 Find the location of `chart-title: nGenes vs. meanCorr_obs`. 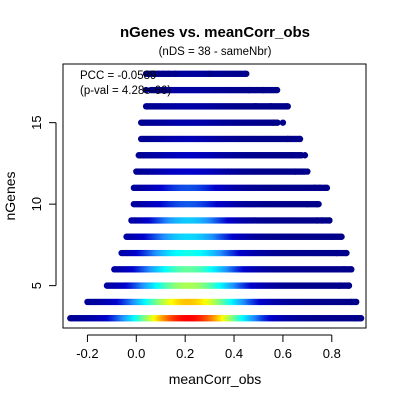

chart-title: nGenes vs. meanCorr_obs is located at coordinates (215, 32).